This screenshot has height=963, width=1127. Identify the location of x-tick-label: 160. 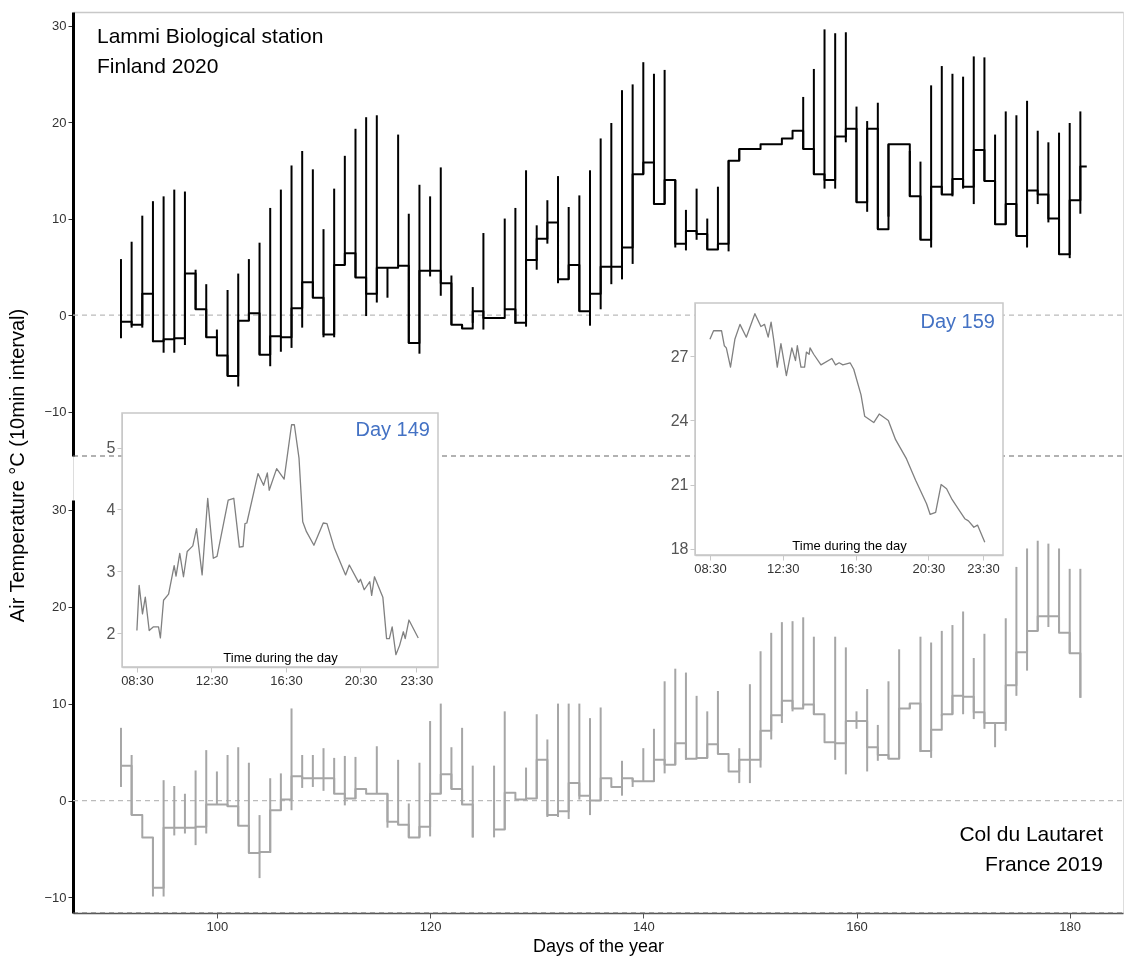
(857, 926).